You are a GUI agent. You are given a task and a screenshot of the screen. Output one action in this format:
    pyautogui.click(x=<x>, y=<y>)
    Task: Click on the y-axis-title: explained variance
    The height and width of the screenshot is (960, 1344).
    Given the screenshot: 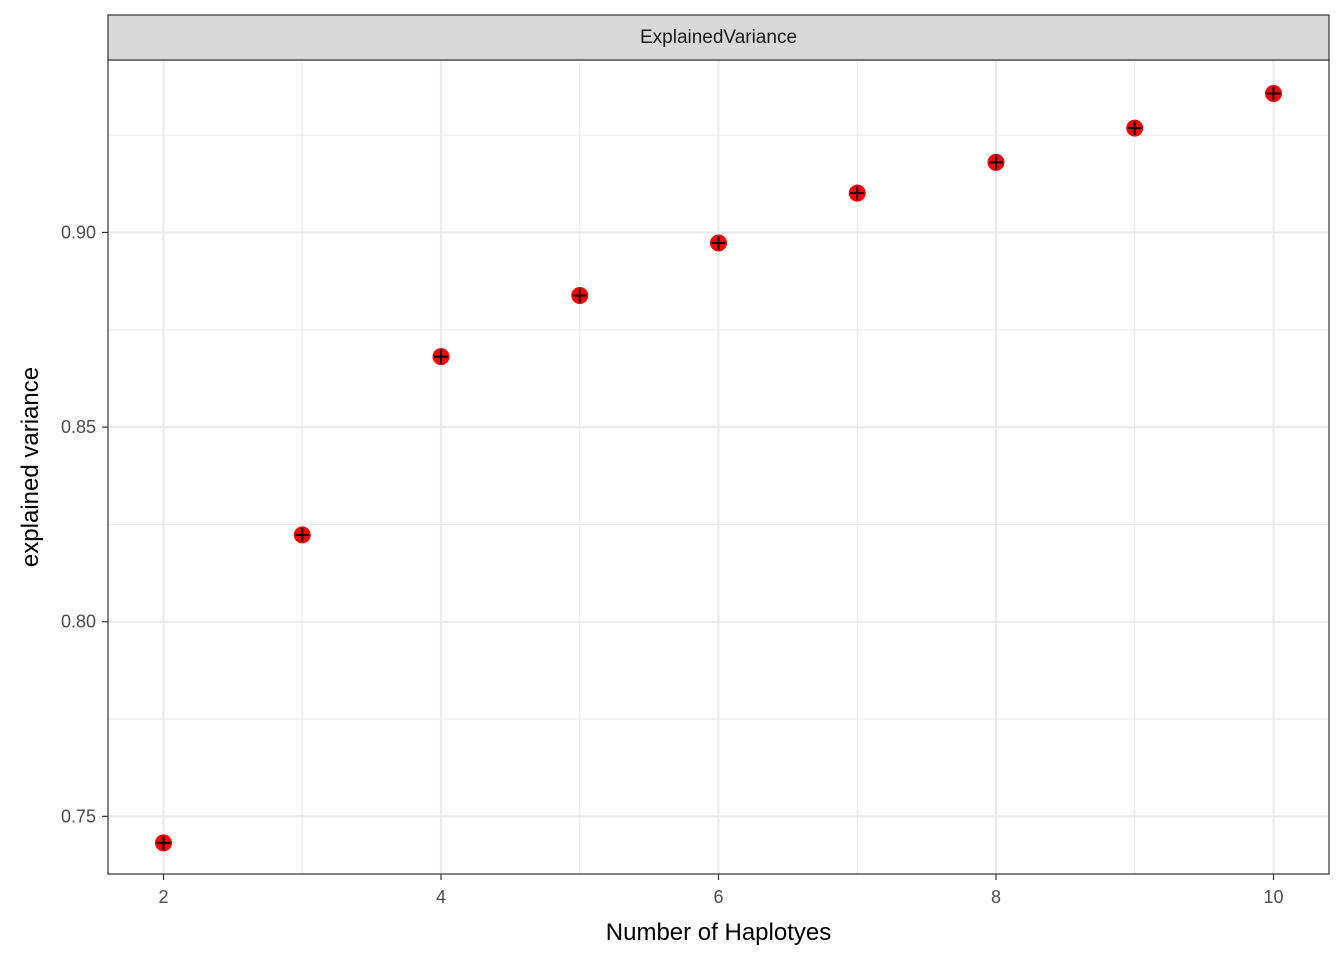 What is the action you would take?
    pyautogui.click(x=30, y=467)
    